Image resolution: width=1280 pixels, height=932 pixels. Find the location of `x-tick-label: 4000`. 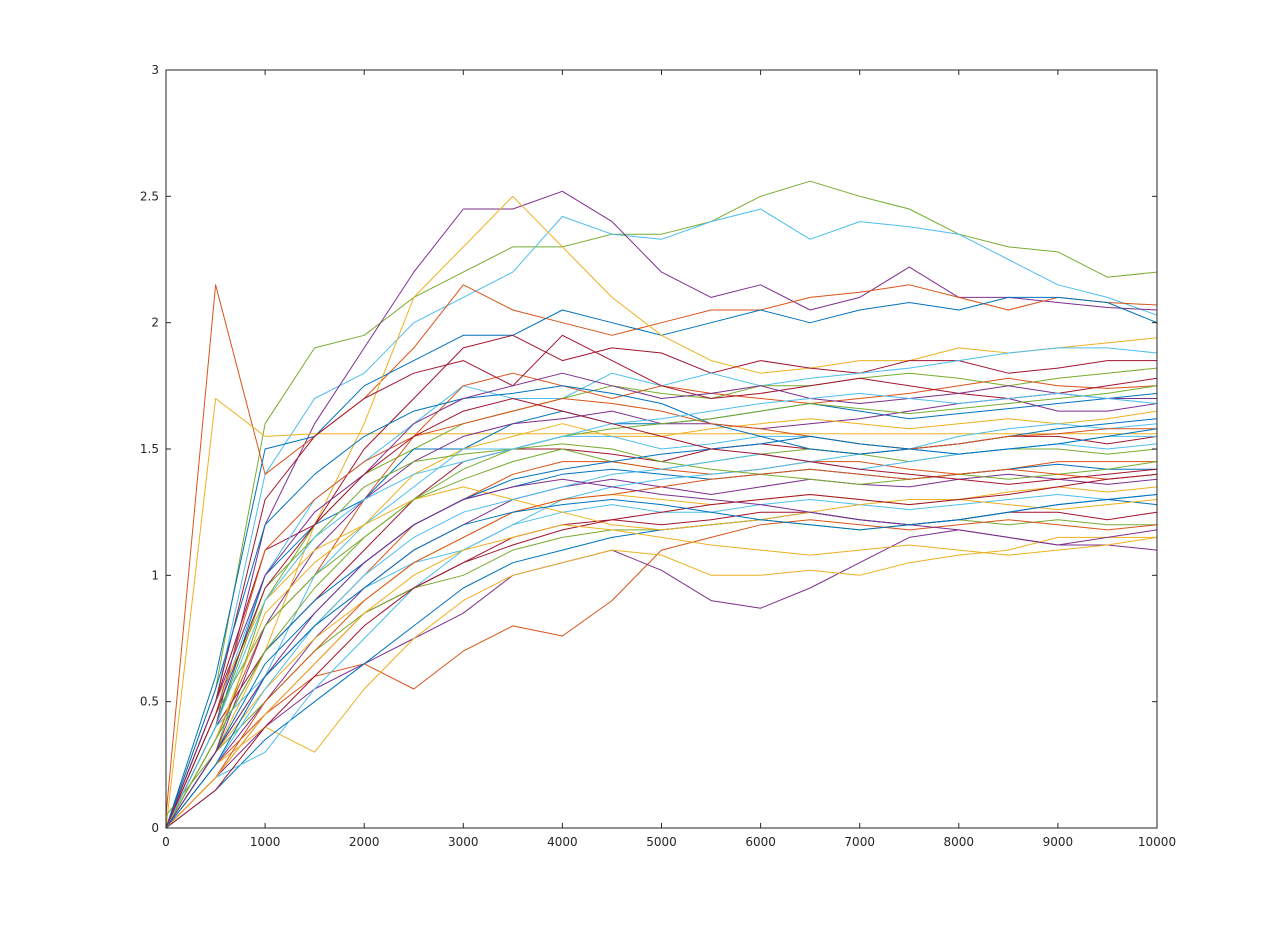

x-tick-label: 4000 is located at coordinates (562, 842).